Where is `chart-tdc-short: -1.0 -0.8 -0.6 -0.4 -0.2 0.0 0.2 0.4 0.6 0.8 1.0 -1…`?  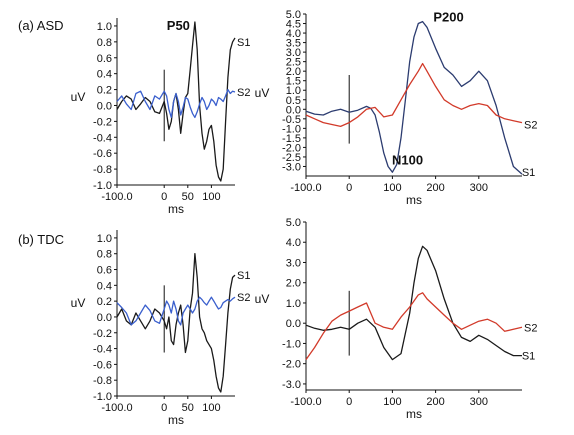 chart-tdc-short: -1.0 -0.8 -0.6 -0.4 -0.2 0.0 0.2 0.4 0.6 0.8 1.0 -1… is located at coordinates (160, 328).